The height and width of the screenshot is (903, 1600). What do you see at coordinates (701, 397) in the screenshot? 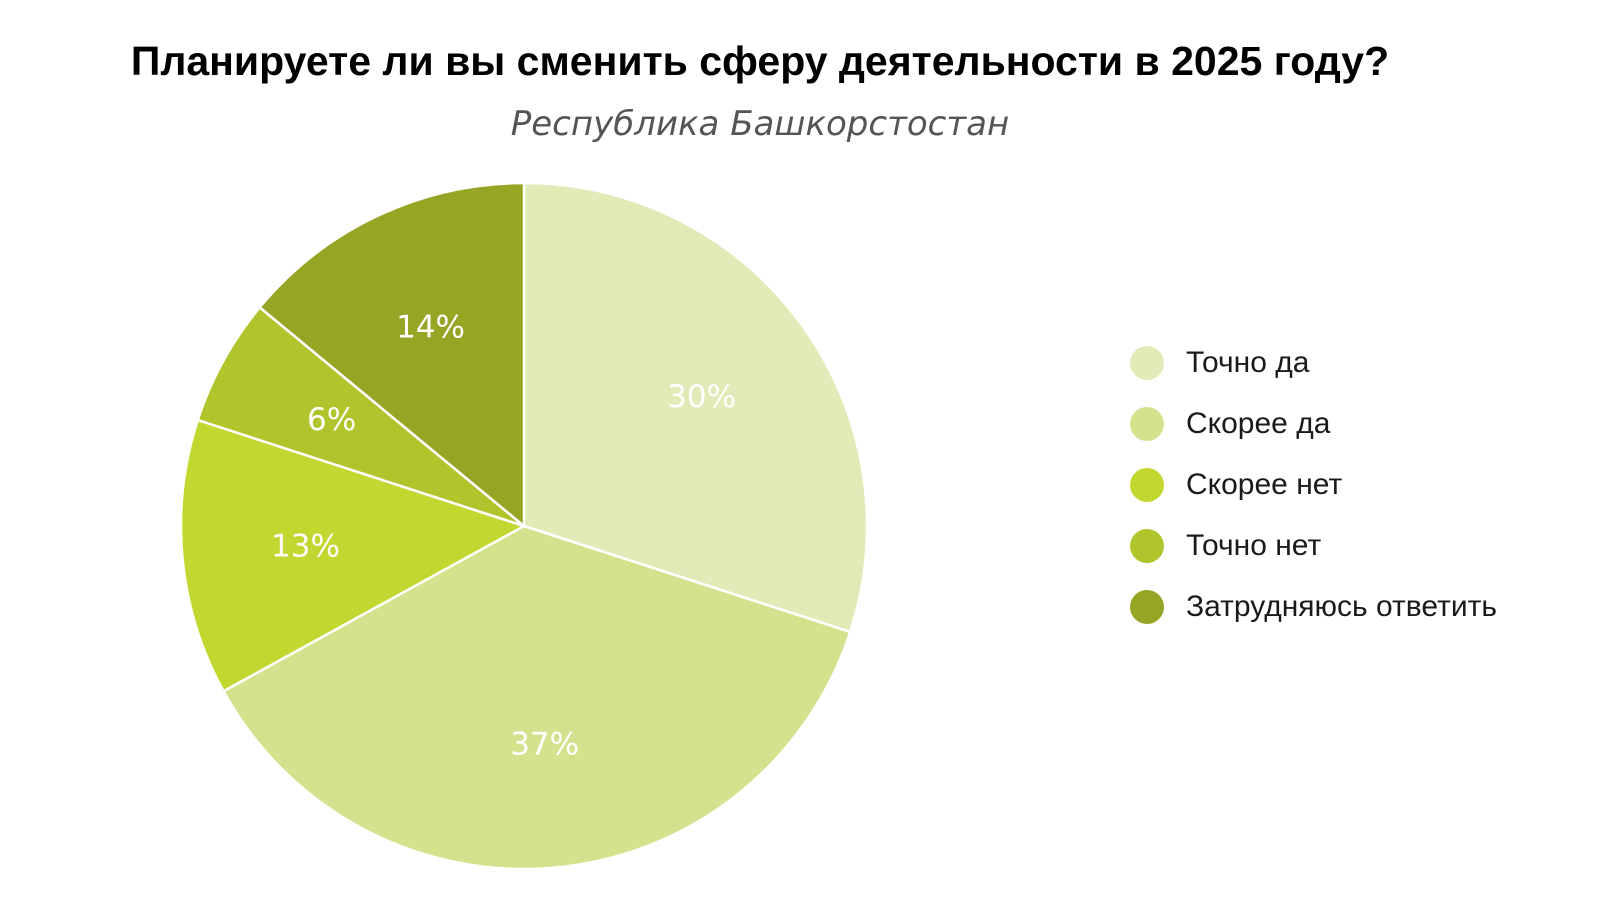
I see `slice-data-label-1: 30%` at bounding box center [701, 397].